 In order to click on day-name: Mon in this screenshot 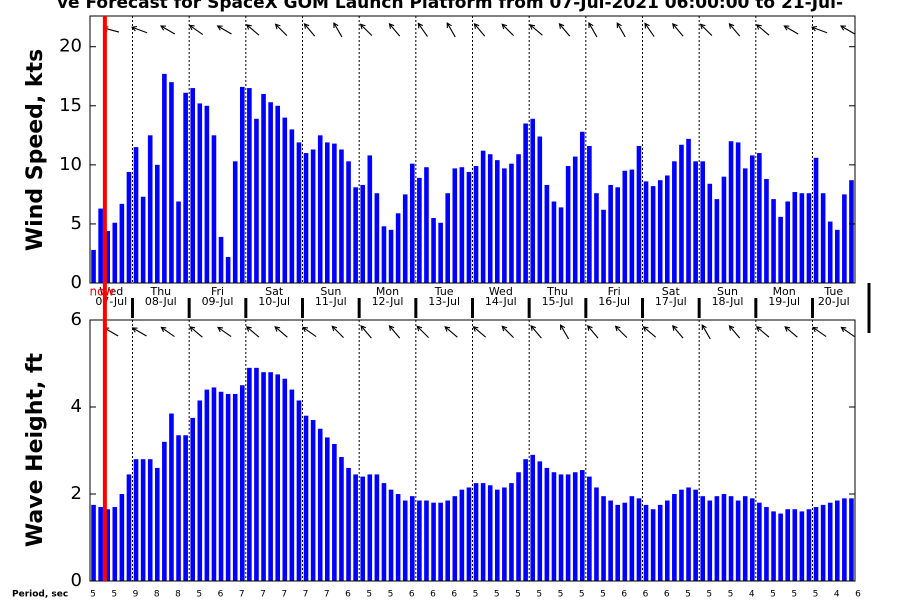, I will do `click(387, 291)`.